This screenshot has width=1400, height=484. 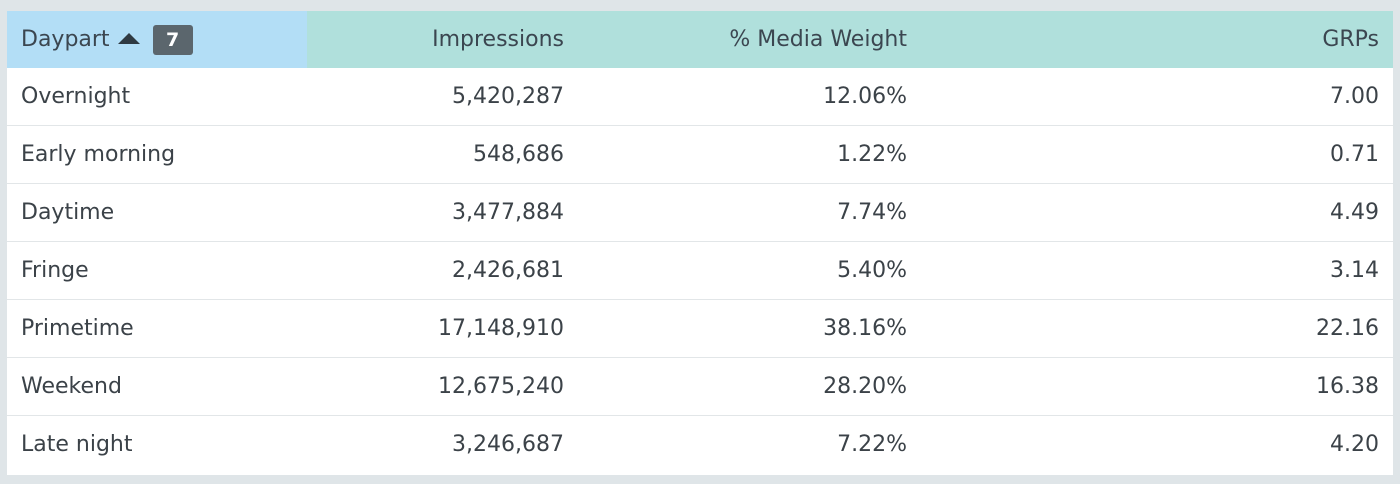 I want to click on column-header-media-weight-label: % Media Weight, so click(x=818, y=39).